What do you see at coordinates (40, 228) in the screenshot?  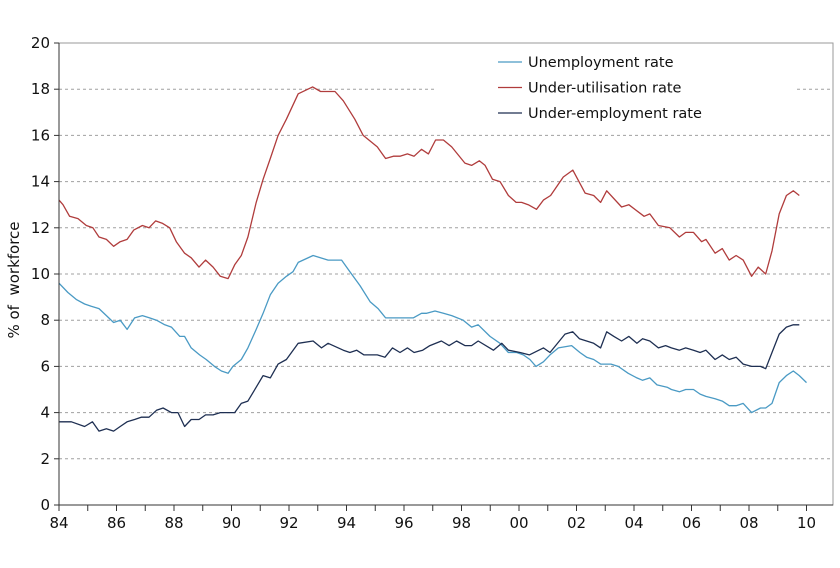 I see `y-tick-label: 12` at bounding box center [40, 228].